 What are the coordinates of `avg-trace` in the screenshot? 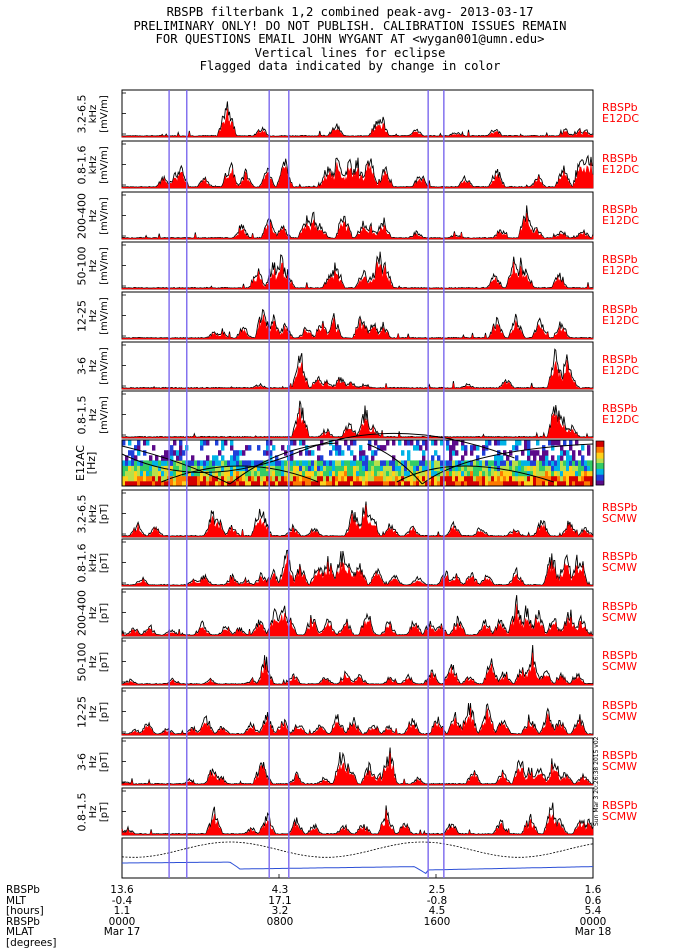 It's located at (357, 375).